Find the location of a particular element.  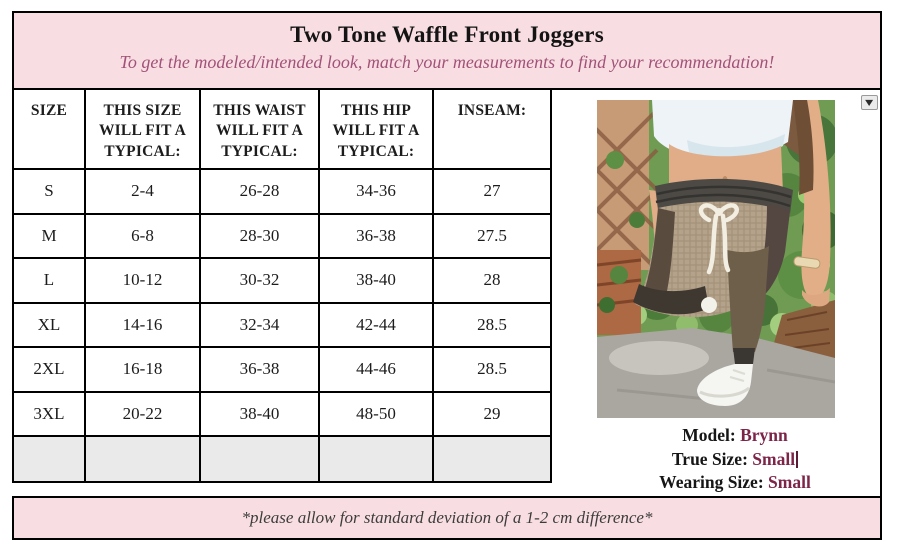

true-size-line: True Size: Small is located at coordinates (735, 460).